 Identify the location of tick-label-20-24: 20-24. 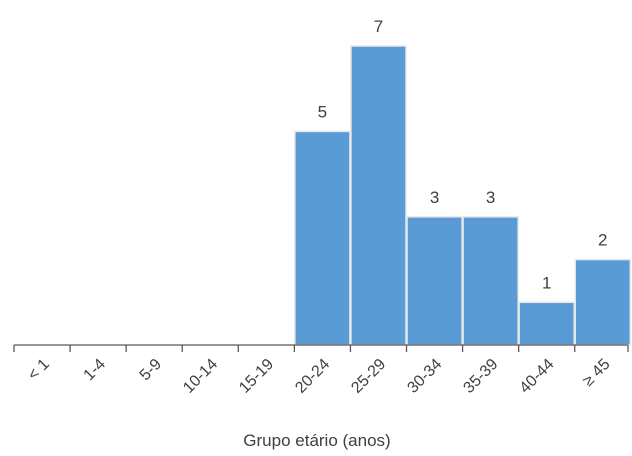
(312, 376).